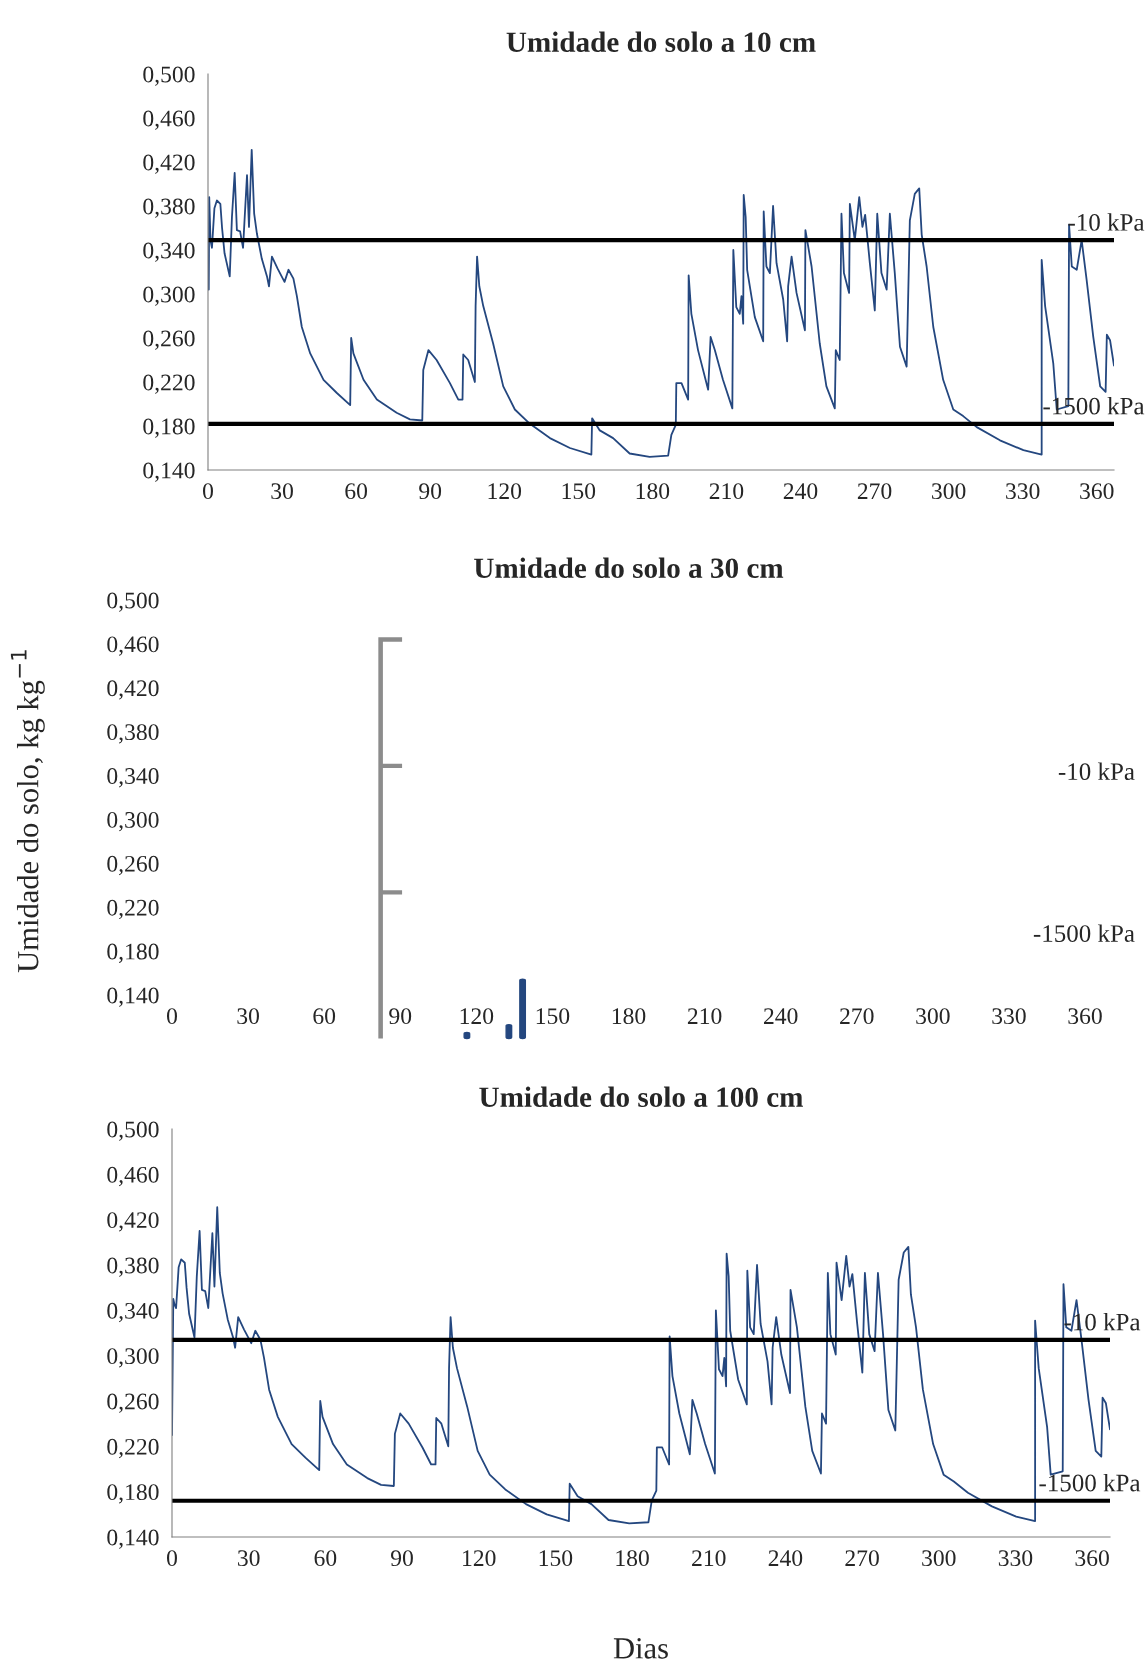 The width and height of the screenshot is (1146, 1665). What do you see at coordinates (1084, 933) in the screenshot?
I see `annotation: -1500 kPa` at bounding box center [1084, 933].